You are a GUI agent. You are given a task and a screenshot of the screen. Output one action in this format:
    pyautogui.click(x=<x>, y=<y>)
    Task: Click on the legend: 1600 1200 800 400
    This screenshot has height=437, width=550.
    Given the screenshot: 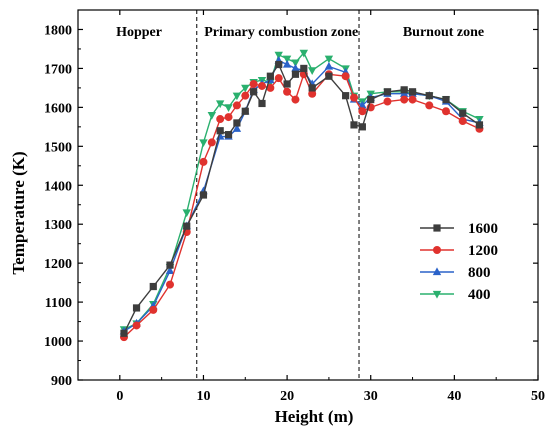 What is the action you would take?
    pyautogui.click(x=459, y=262)
    